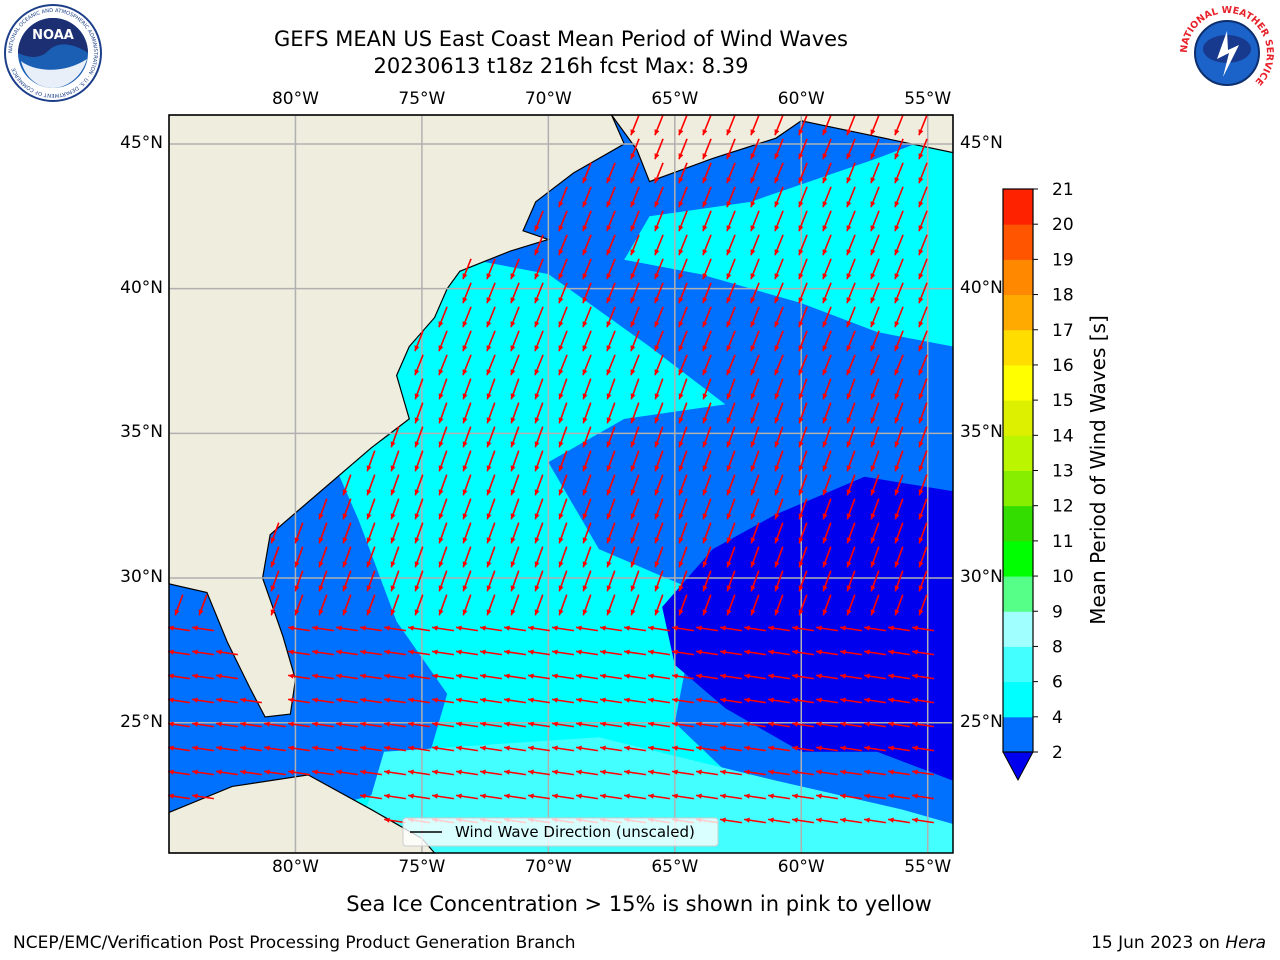 The width and height of the screenshot is (1280, 960). I want to click on colorbar-tick-label: 9, so click(1057, 612).